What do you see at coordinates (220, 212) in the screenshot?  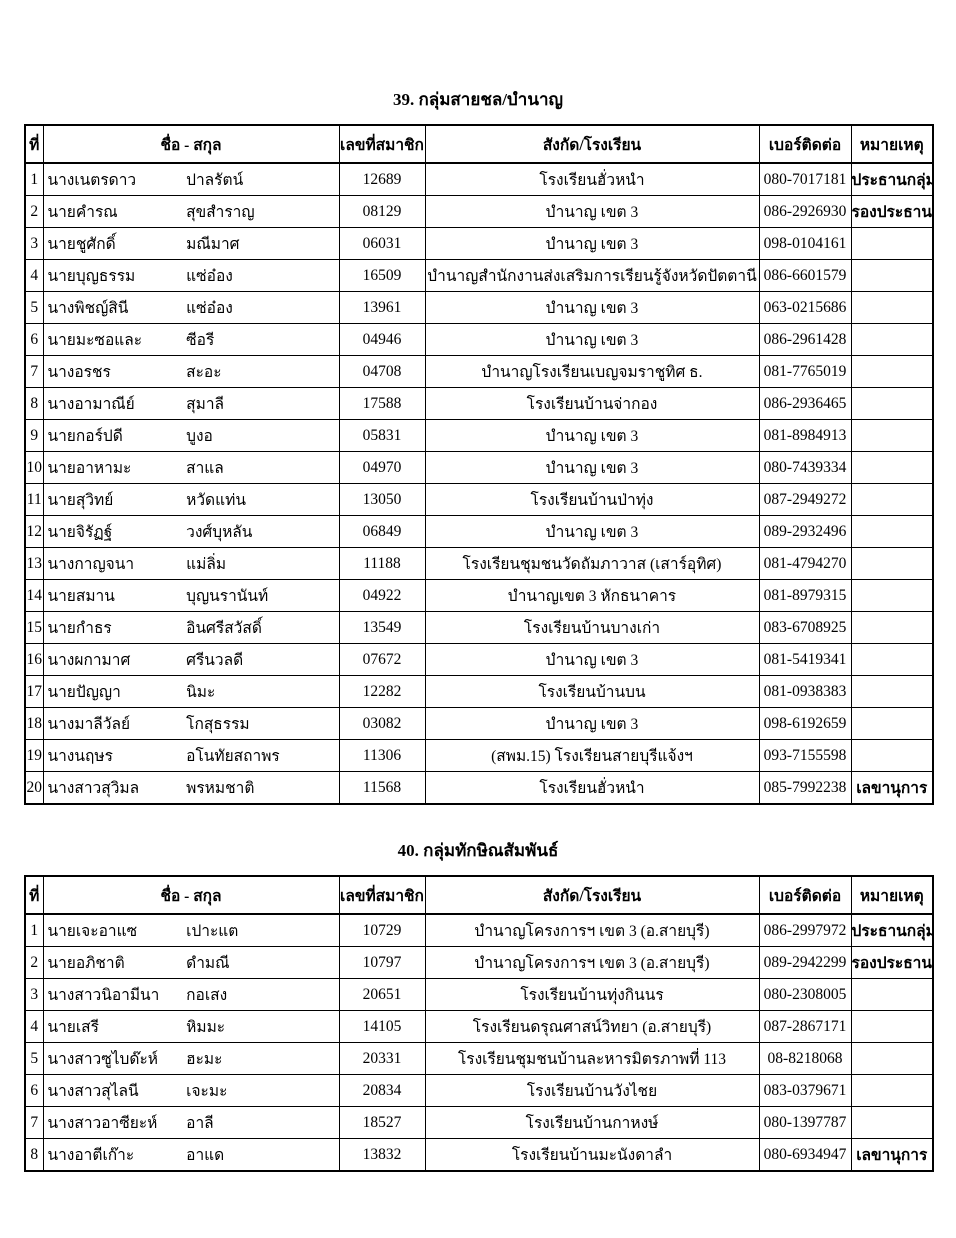 I see `last-name: สุขสำราญ` at bounding box center [220, 212].